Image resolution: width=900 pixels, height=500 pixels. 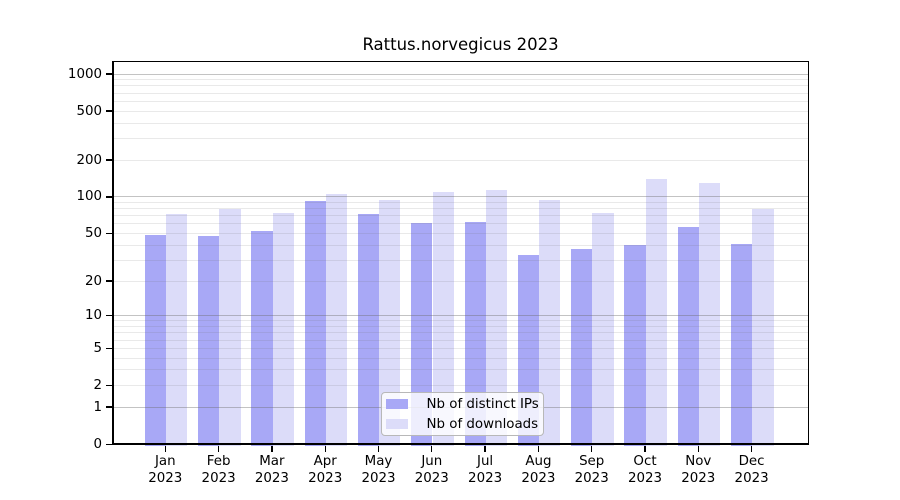 What do you see at coordinates (89, 160) in the screenshot?
I see `y-tick-label: 200` at bounding box center [89, 160].